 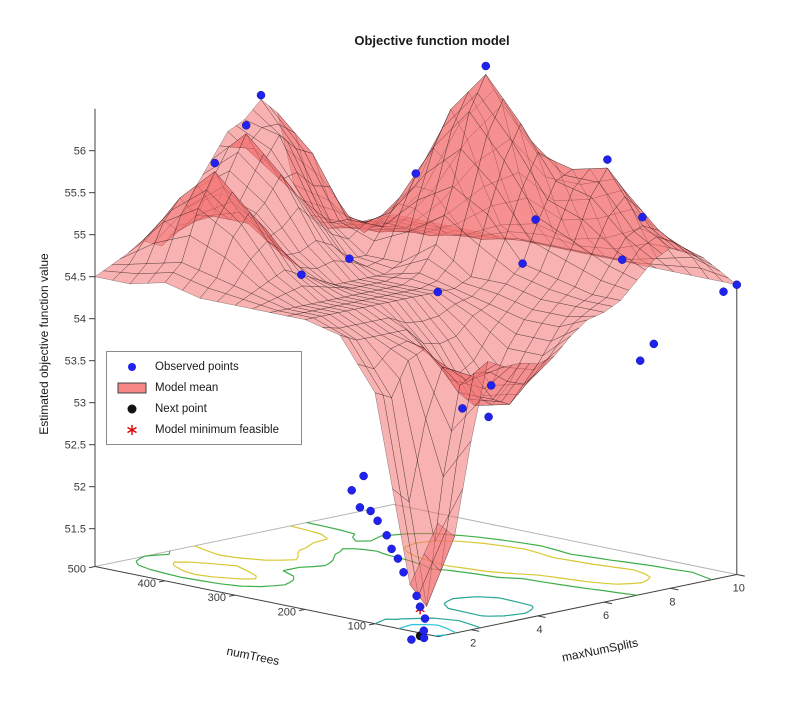 What do you see at coordinates (75, 530) in the screenshot?
I see `z-tick-label: 51.5` at bounding box center [75, 530].